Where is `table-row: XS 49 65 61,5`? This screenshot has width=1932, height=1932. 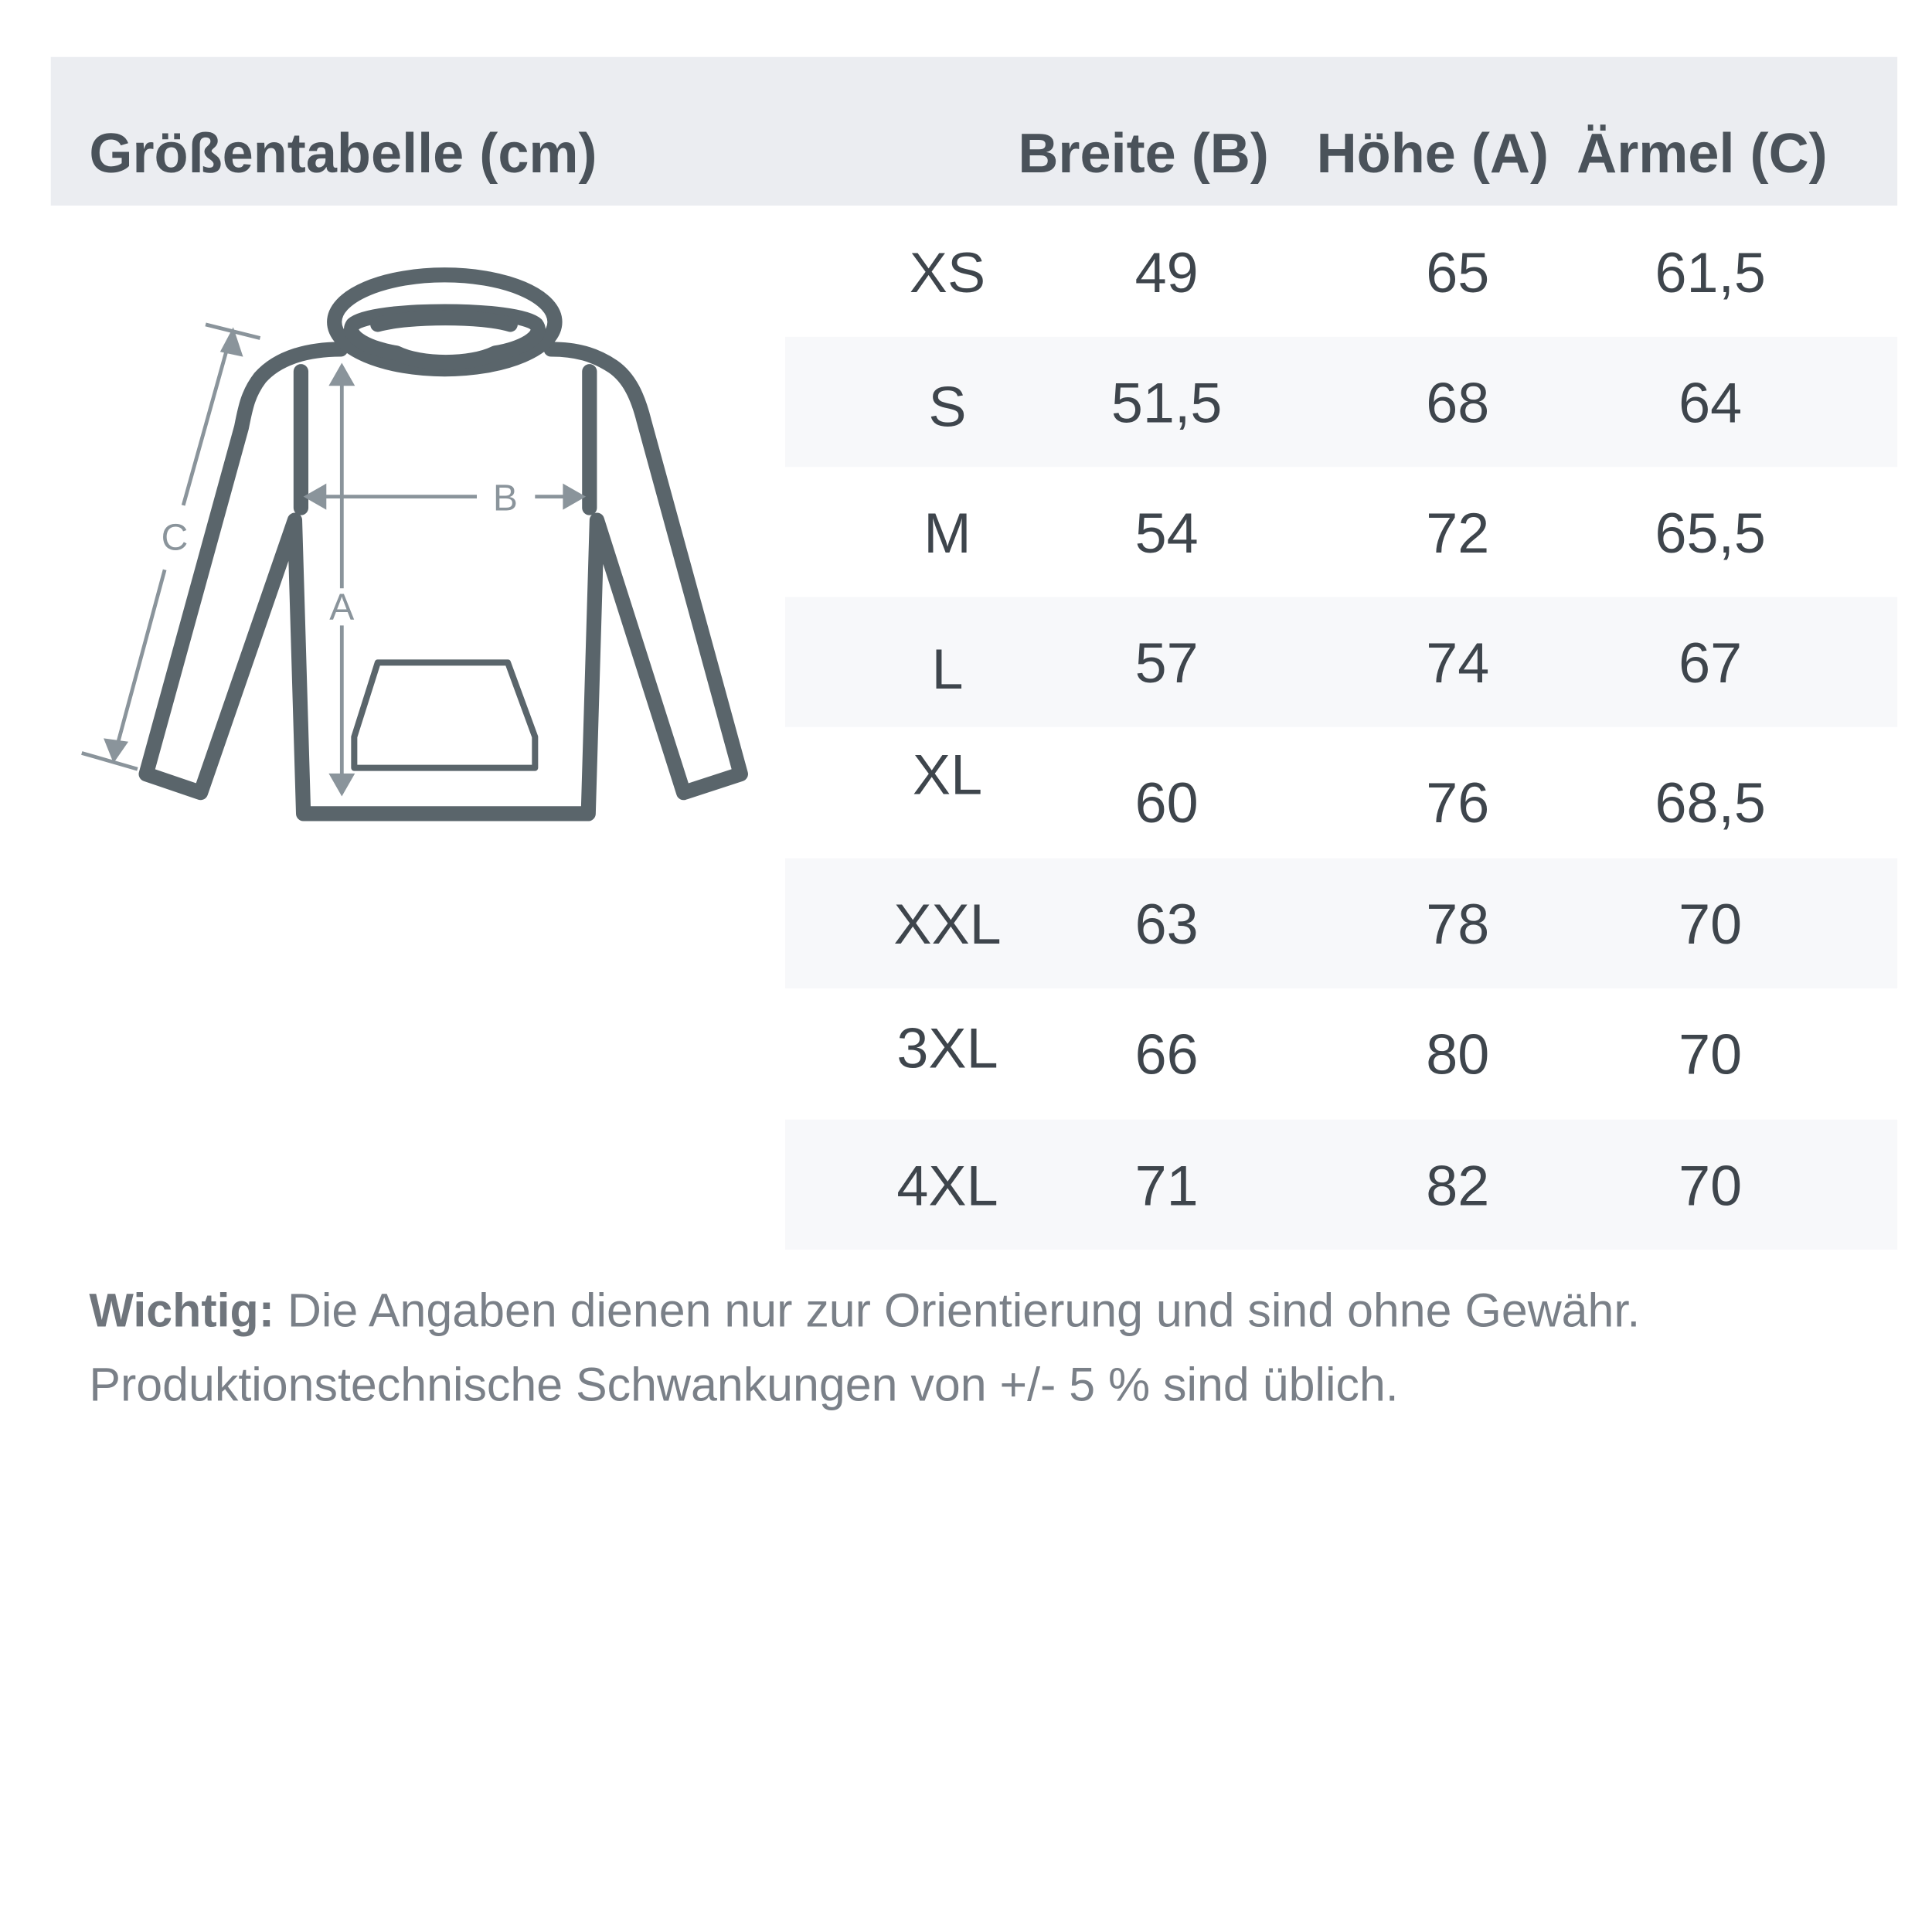
table-row: XS 49 65 61,5 is located at coordinates (1341, 272).